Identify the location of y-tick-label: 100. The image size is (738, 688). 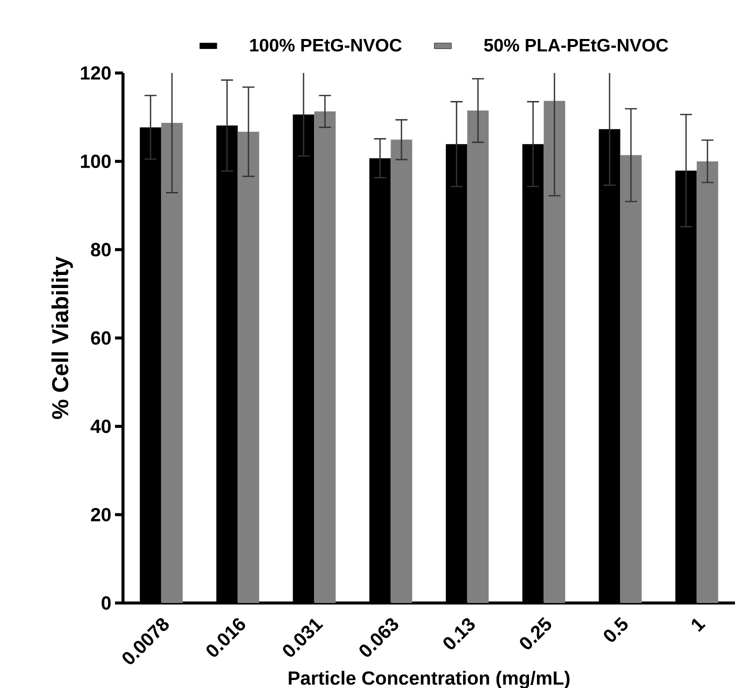
(95, 161).